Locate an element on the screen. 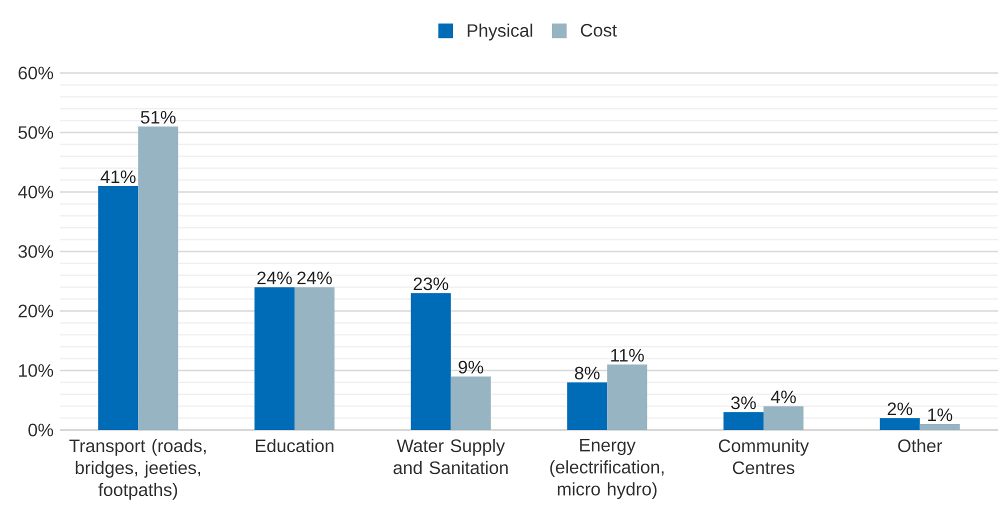 The width and height of the screenshot is (999, 519). y-tick-label: 0% is located at coordinates (41, 430).